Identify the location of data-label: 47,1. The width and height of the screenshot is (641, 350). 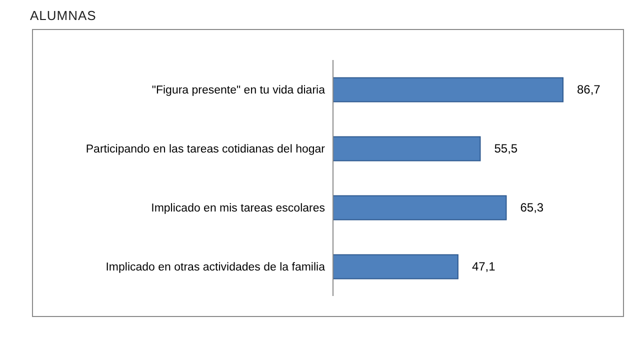
(484, 267).